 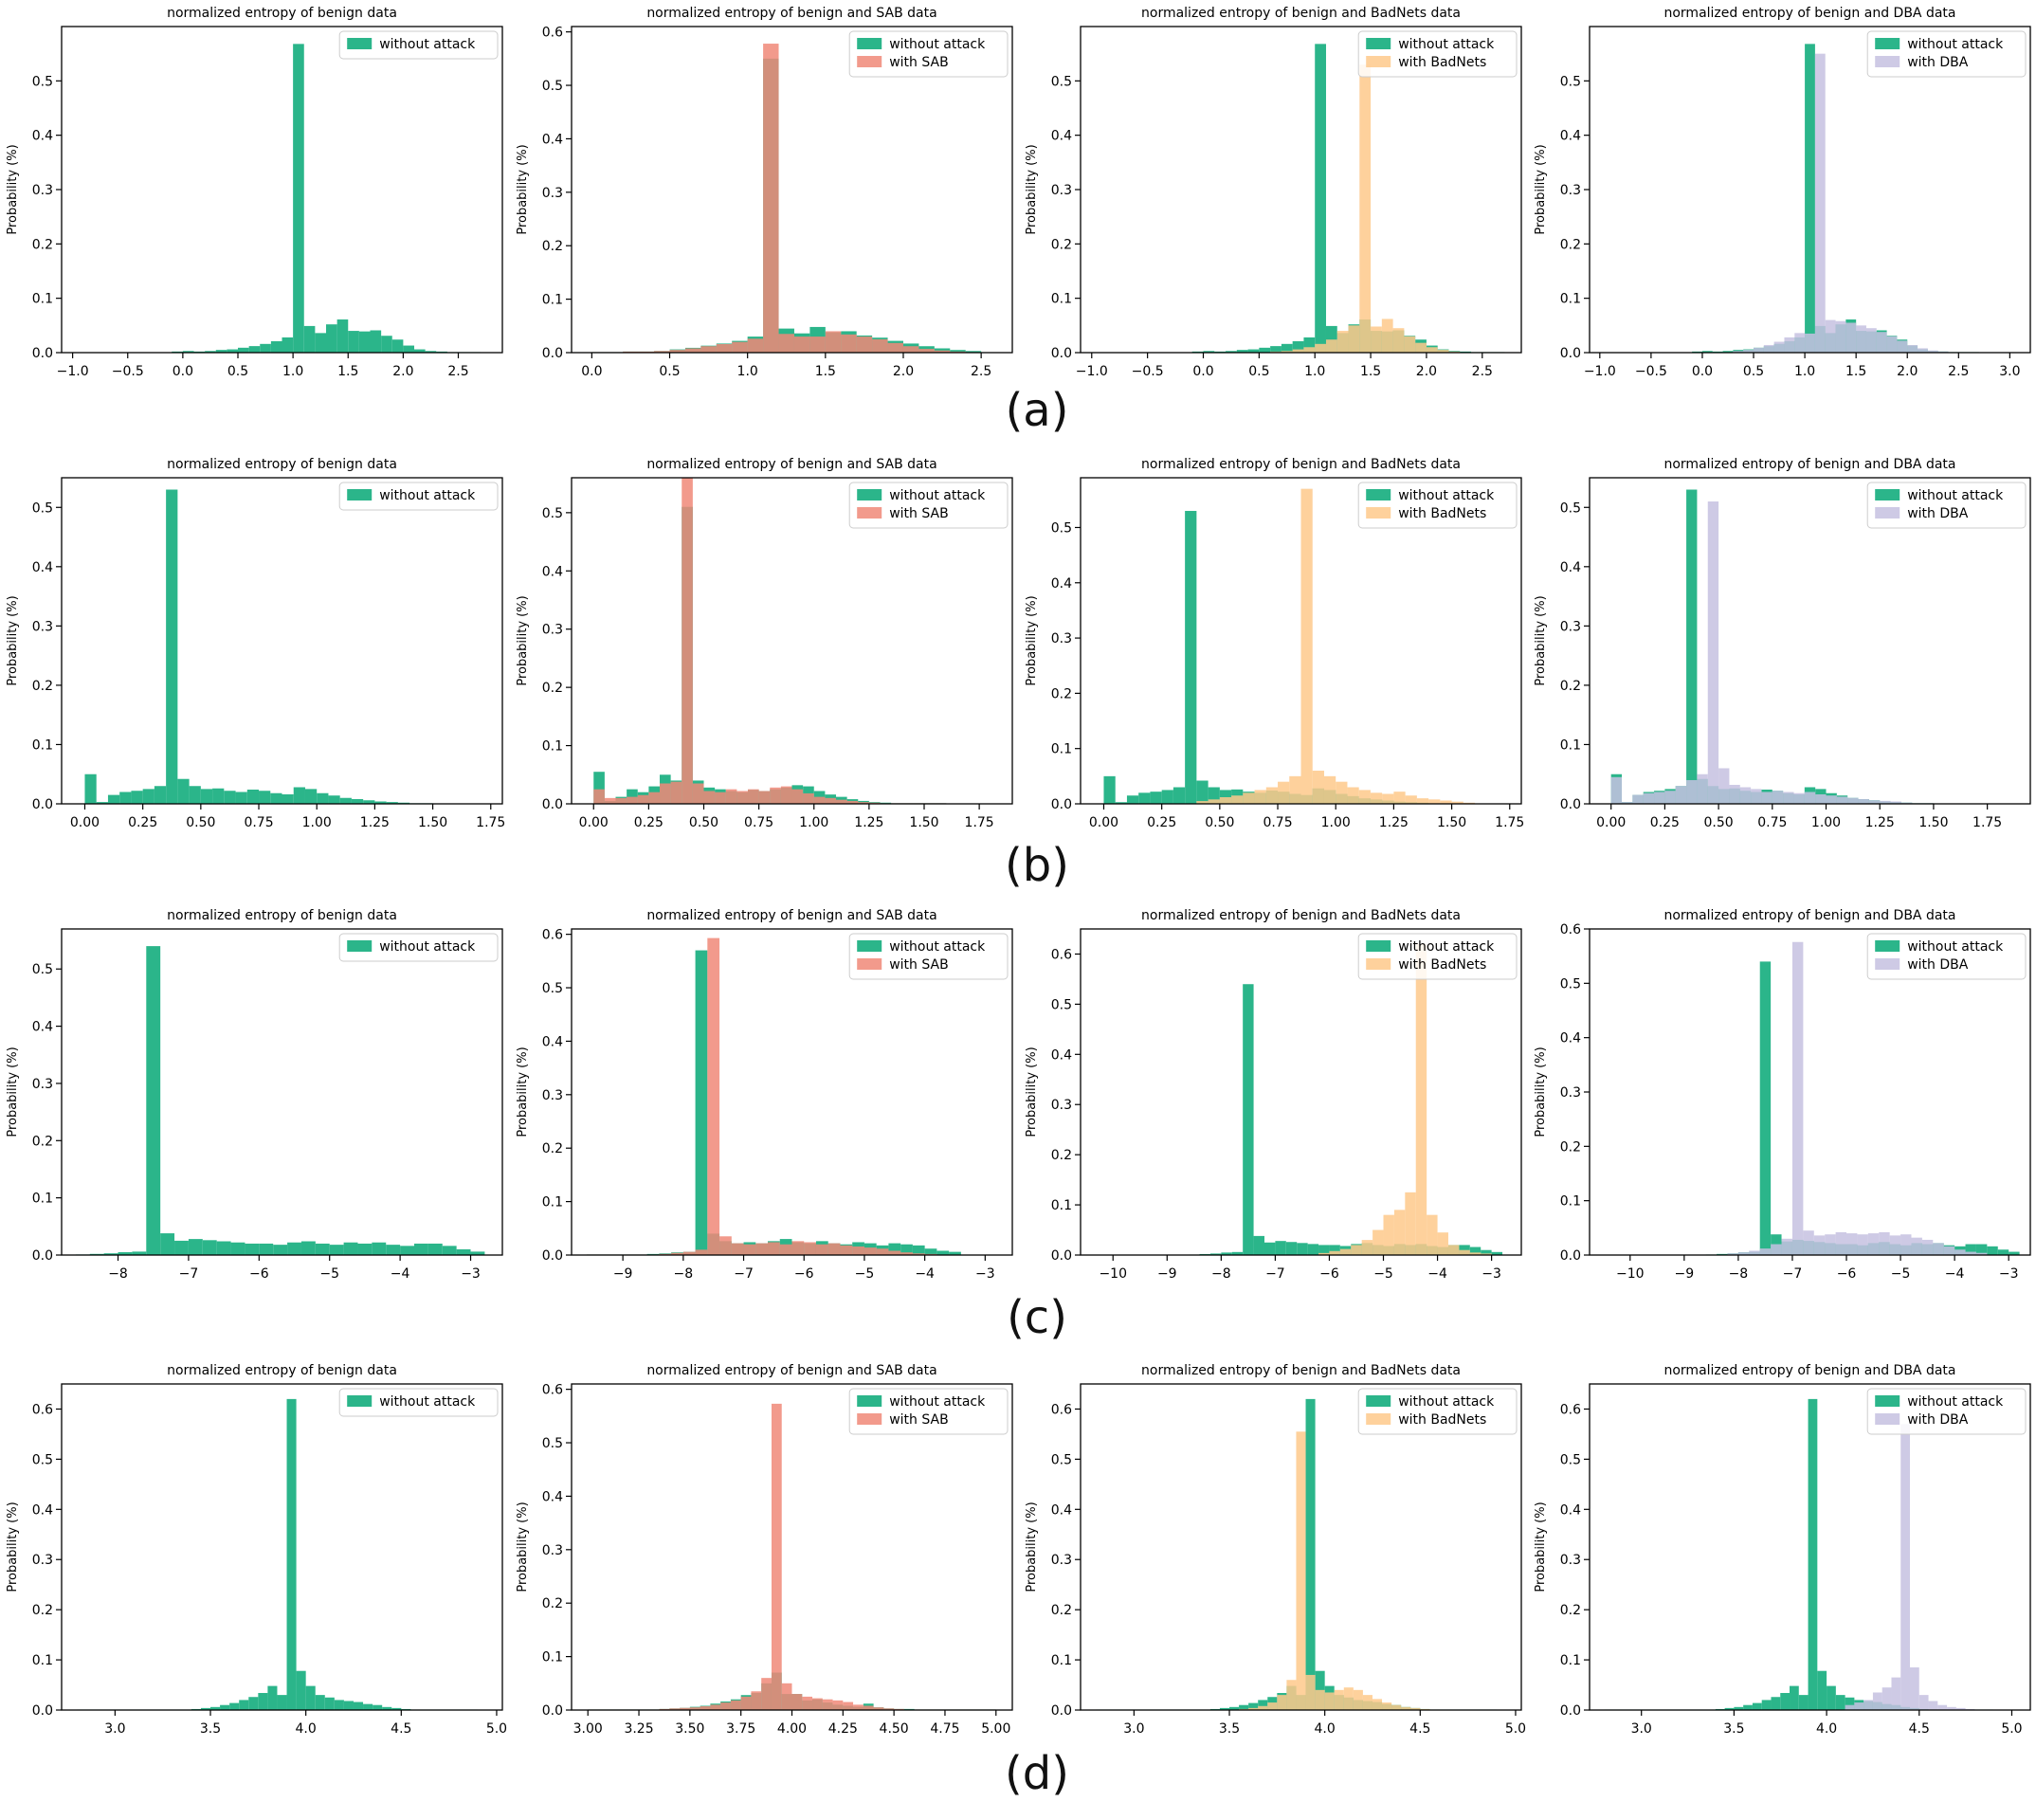 What do you see at coordinates (996, 1729) in the screenshot?
I see `x-tick-label: 5.00` at bounding box center [996, 1729].